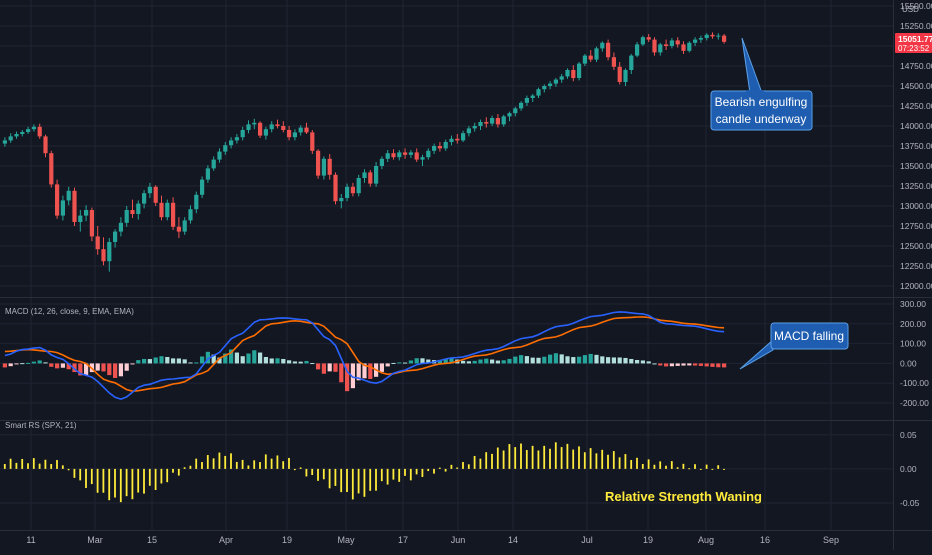 This screenshot has width=932, height=555. What do you see at coordinates (914, 383) in the screenshot?
I see `macd-tick-label: -100.00` at bounding box center [914, 383].